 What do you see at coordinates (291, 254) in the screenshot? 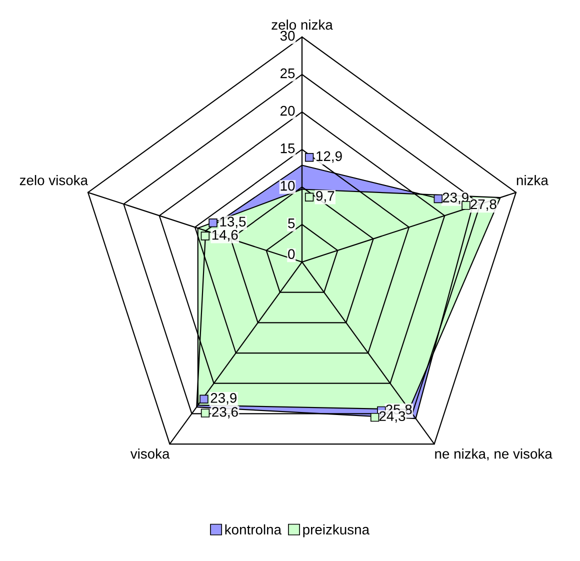
I see `y-tick-label: 0` at bounding box center [291, 254].